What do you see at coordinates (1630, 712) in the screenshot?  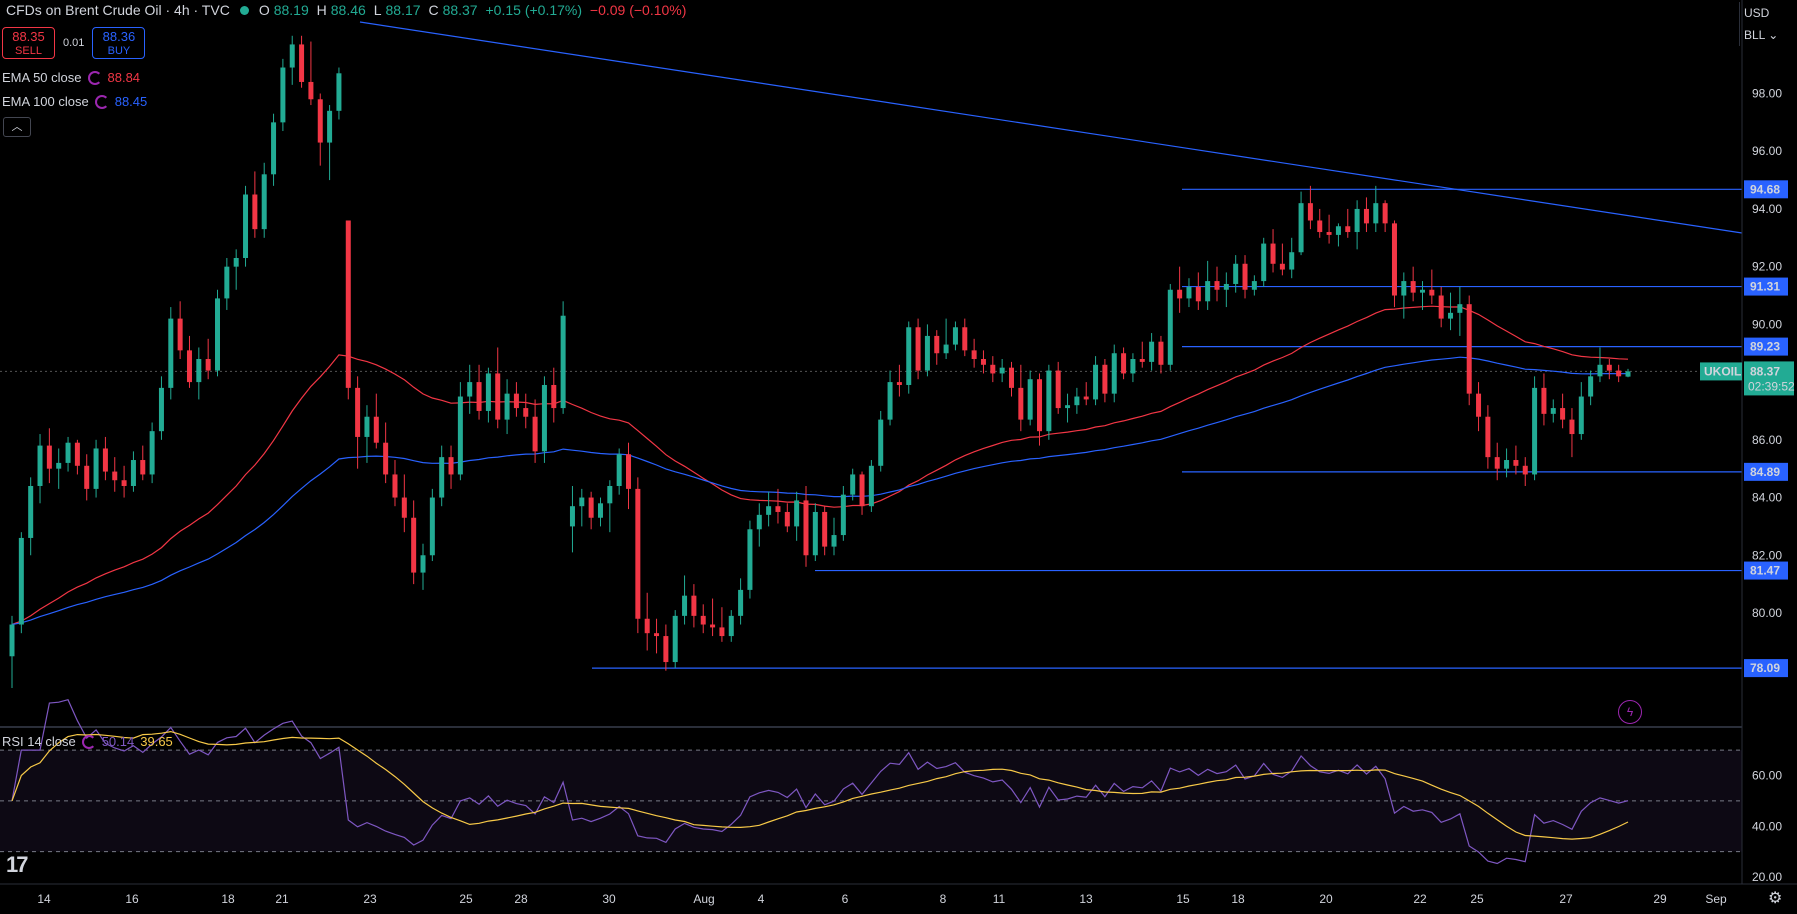 I see `lightning-icon: ϟ` at bounding box center [1630, 712].